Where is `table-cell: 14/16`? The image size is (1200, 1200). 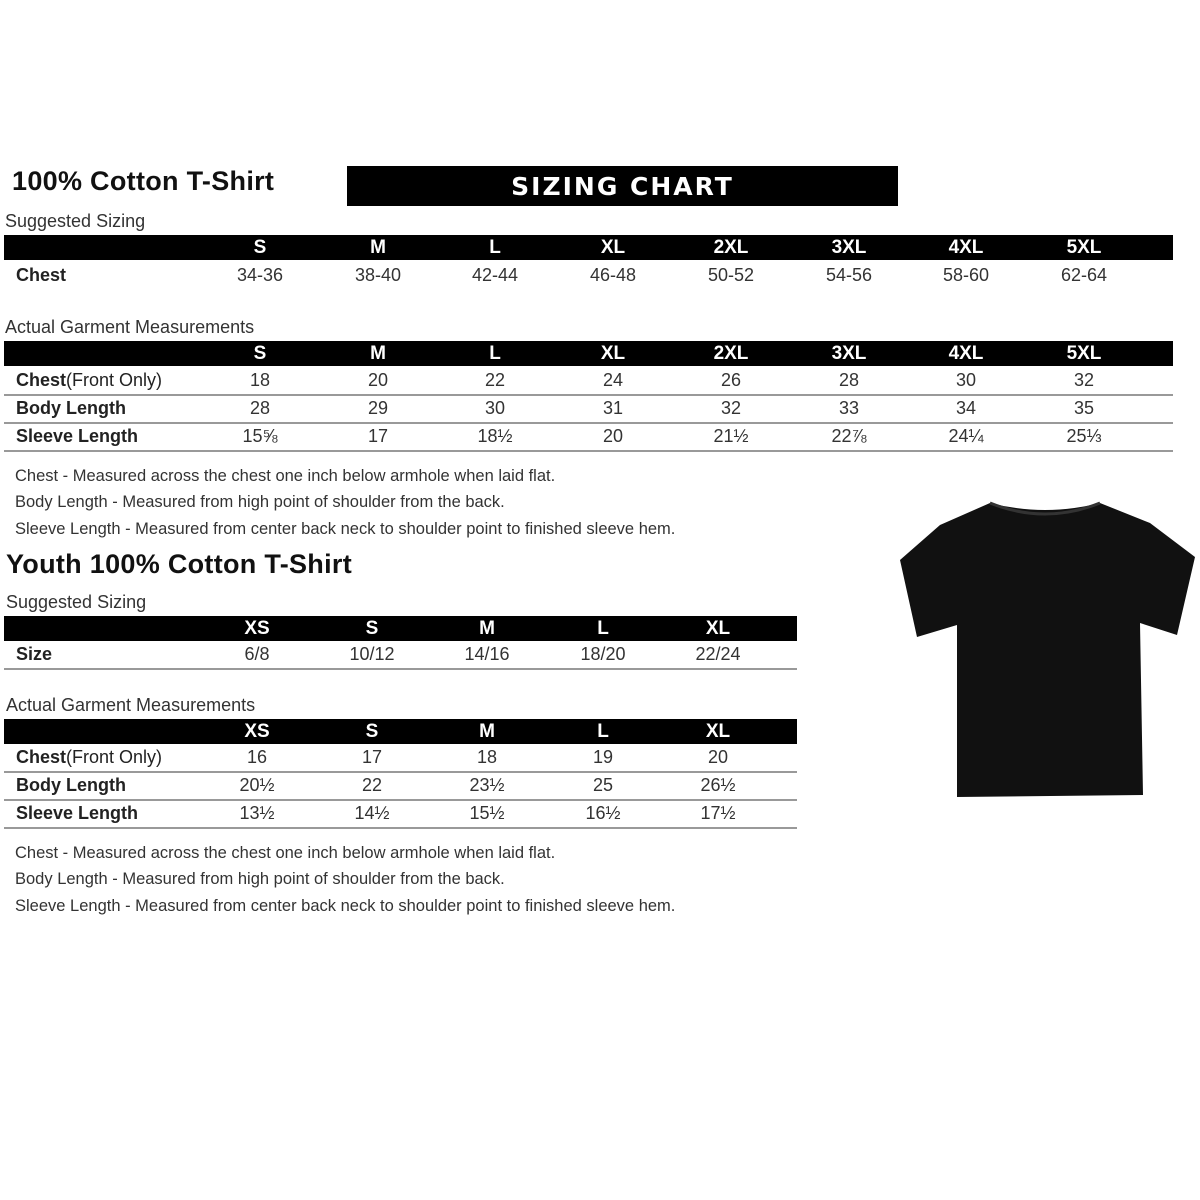
table-cell: 14/16 is located at coordinates (487, 653).